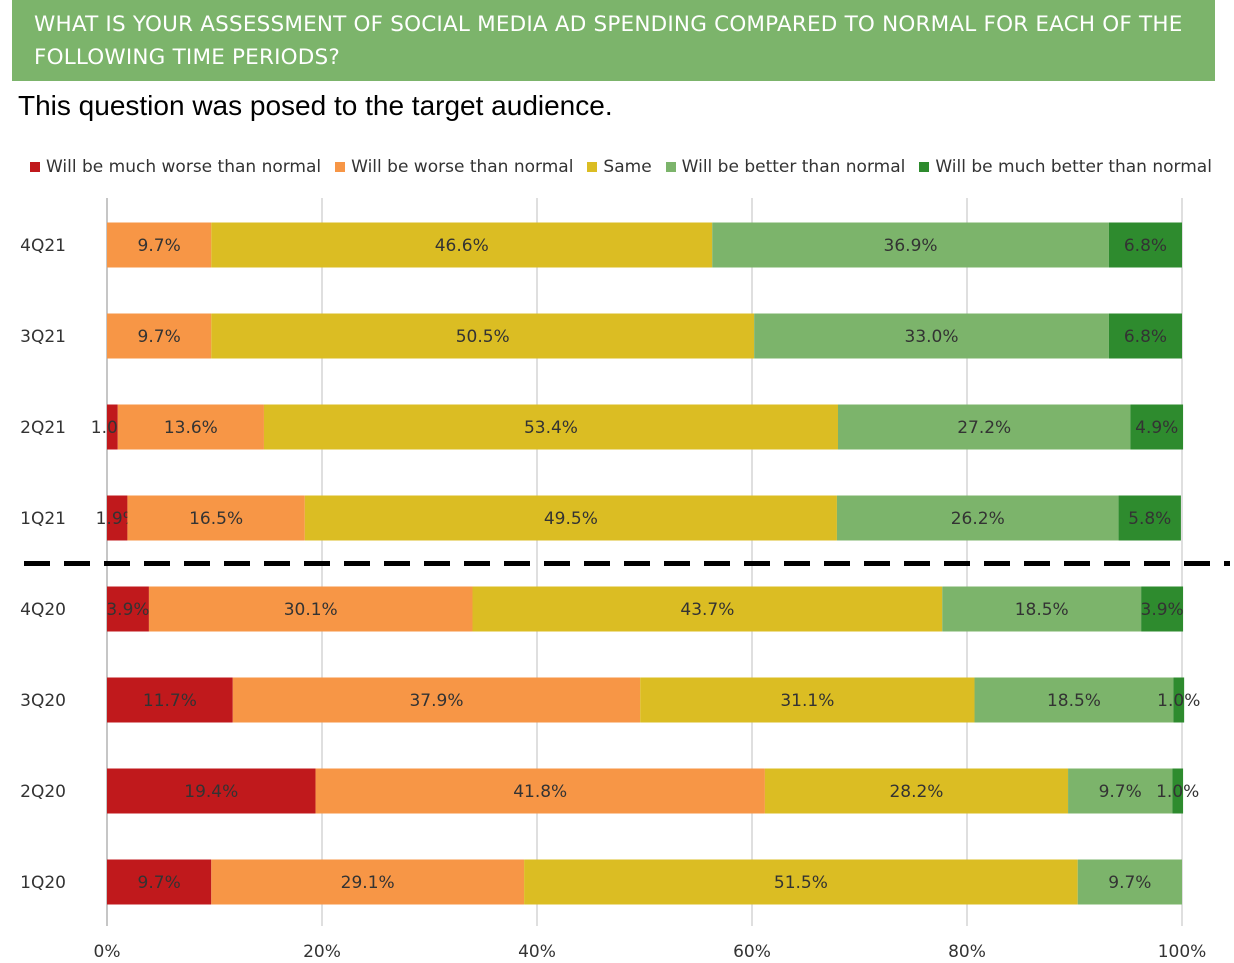  I want to click on data-label: 50.5%, so click(483, 337).